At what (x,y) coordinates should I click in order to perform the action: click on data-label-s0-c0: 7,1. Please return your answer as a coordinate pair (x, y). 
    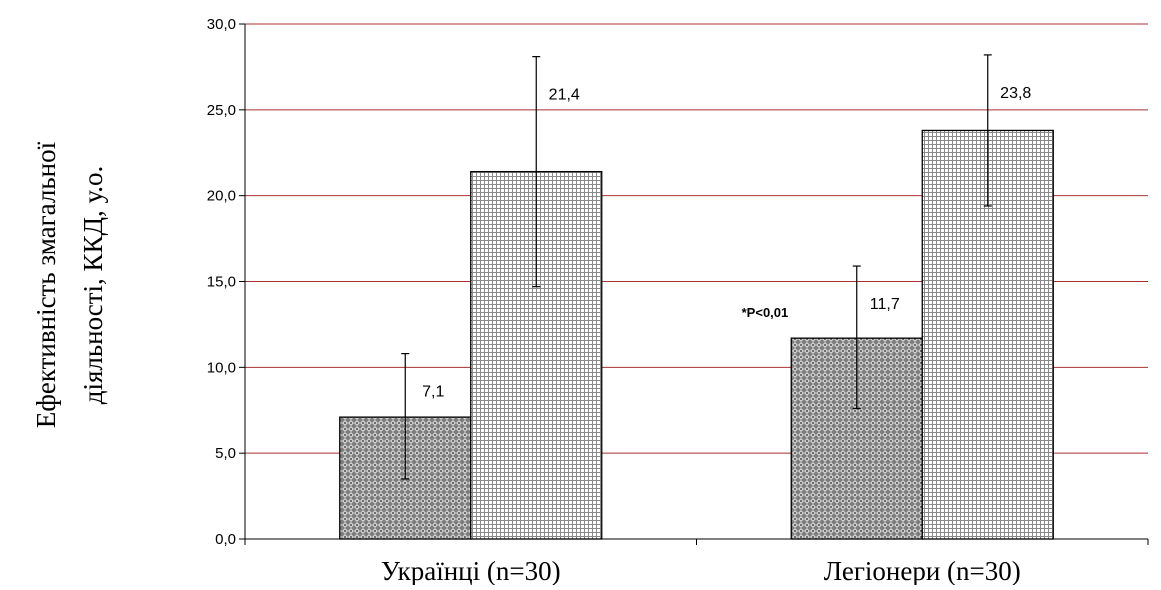
    Looking at the image, I should click on (433, 392).